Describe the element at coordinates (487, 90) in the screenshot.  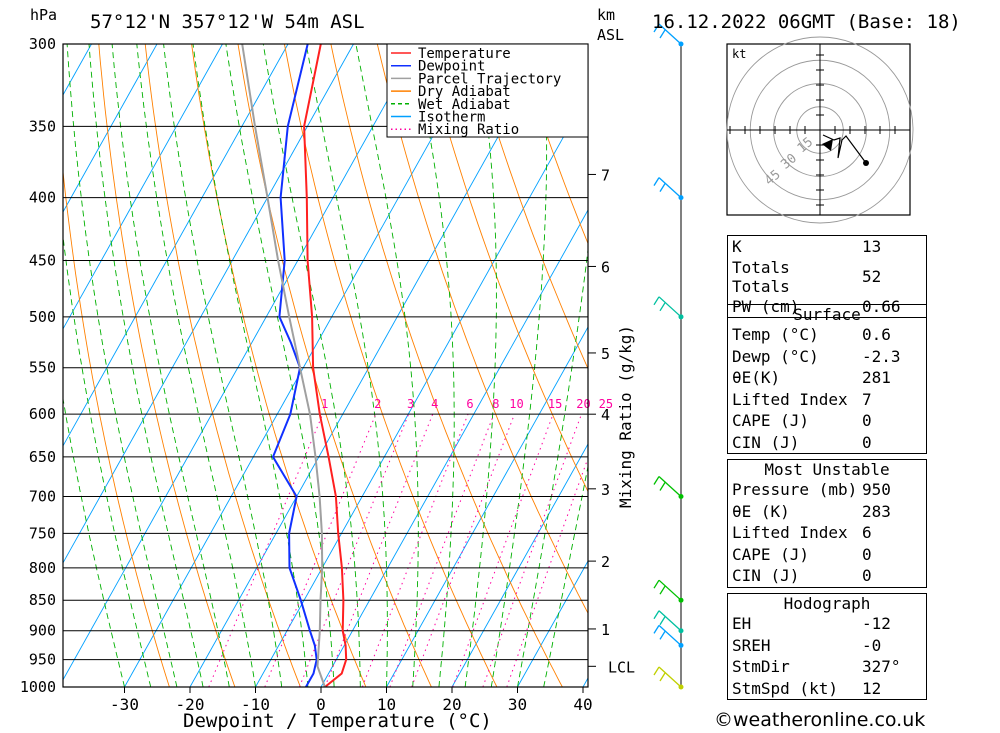
I see `legend-box` at that location.